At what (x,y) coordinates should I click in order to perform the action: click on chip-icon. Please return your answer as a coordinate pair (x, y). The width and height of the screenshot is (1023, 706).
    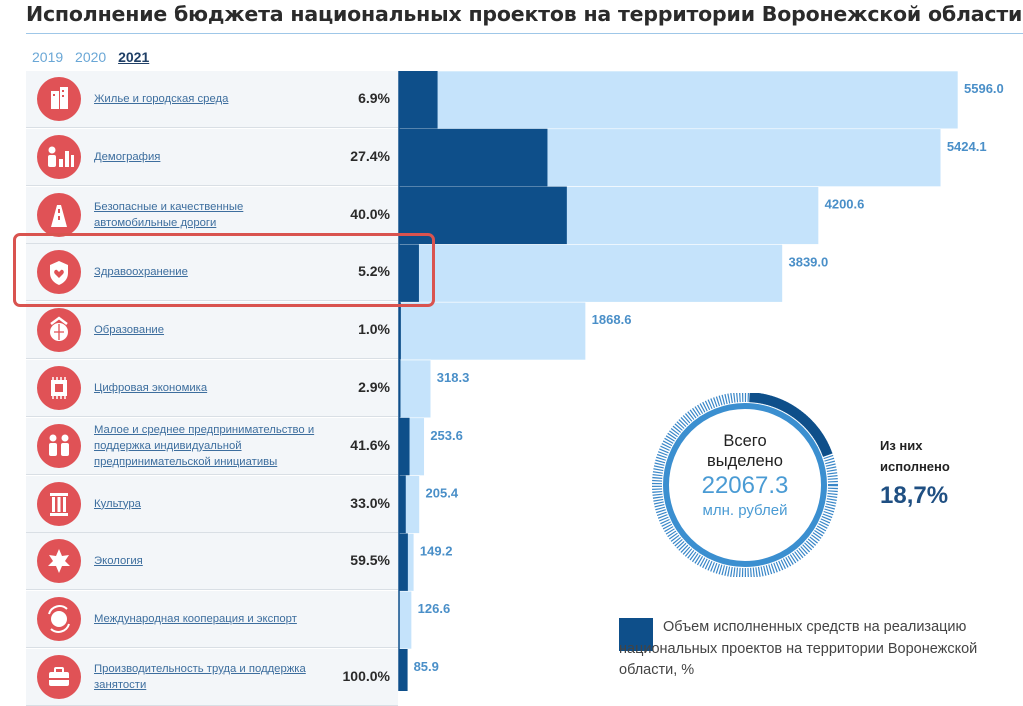
    Looking at the image, I should click on (59, 388).